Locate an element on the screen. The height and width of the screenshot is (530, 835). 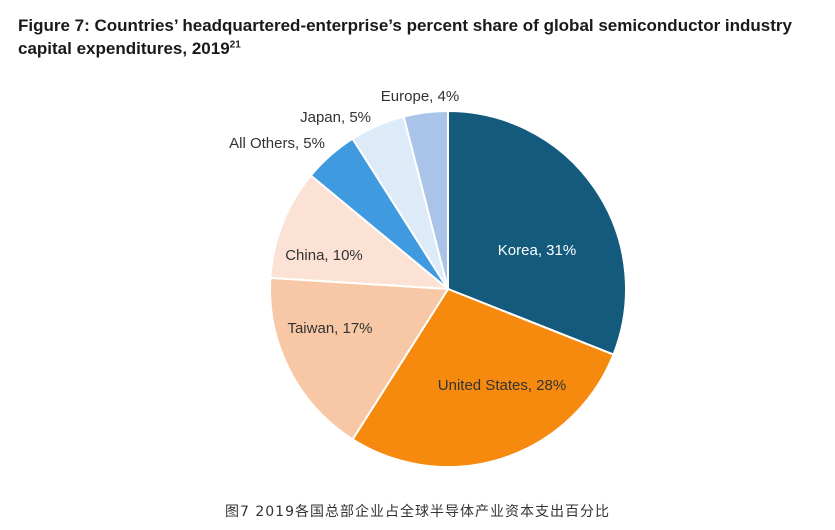
slice-label-japan: Japan, 5% is located at coordinates (335, 117).